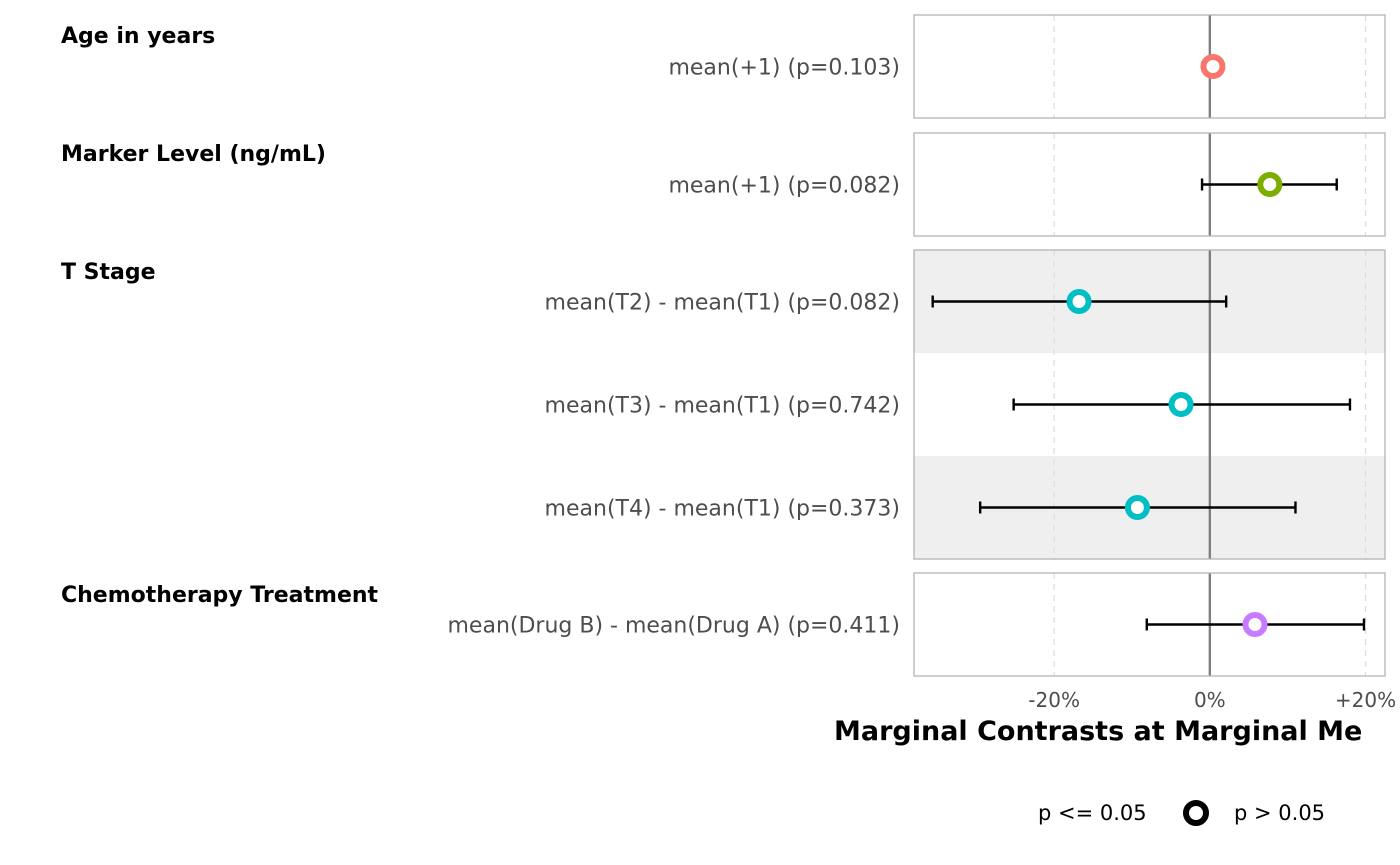  What do you see at coordinates (1279, 813) in the screenshot?
I see `legend-label-not-significant: p > 0.05` at bounding box center [1279, 813].